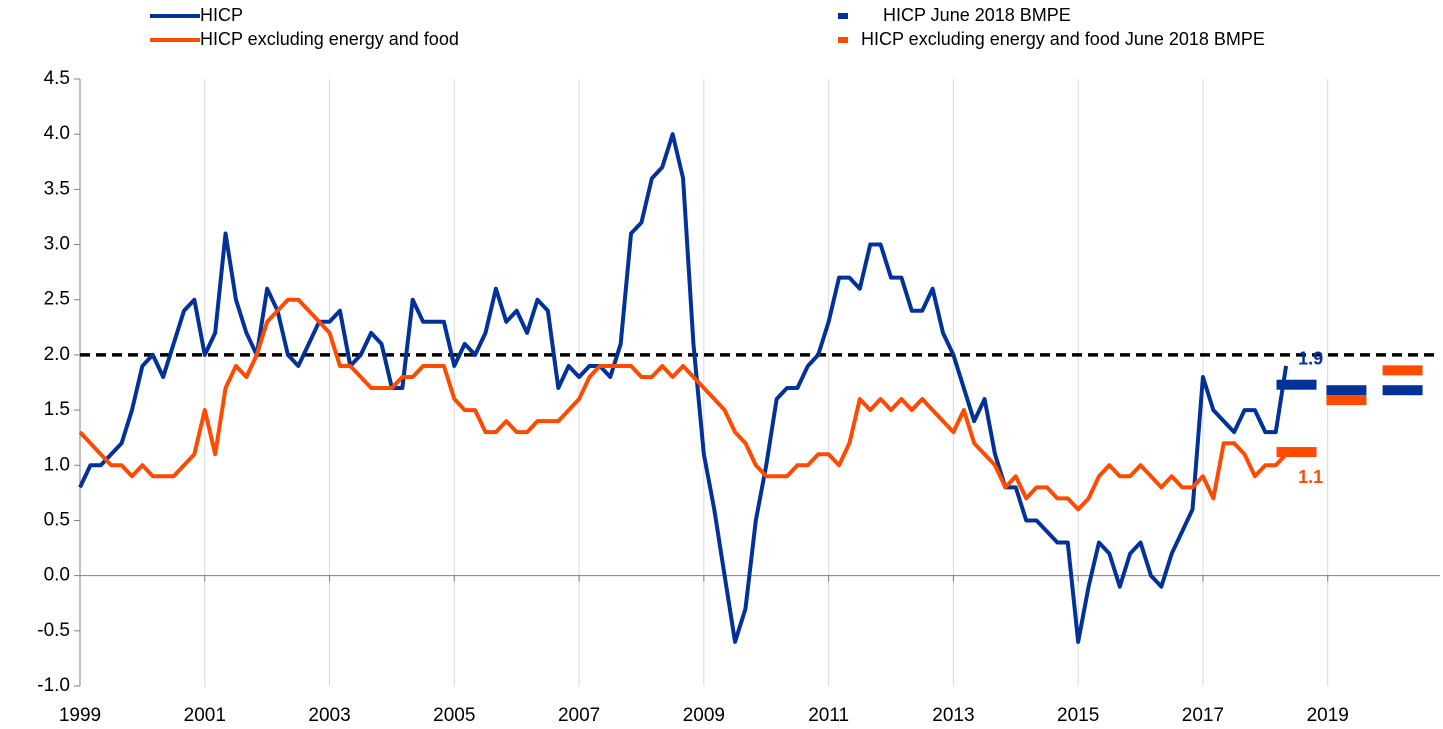 This screenshot has width=1443, height=729. I want to click on y-tick-label: 2.5, so click(57, 299).